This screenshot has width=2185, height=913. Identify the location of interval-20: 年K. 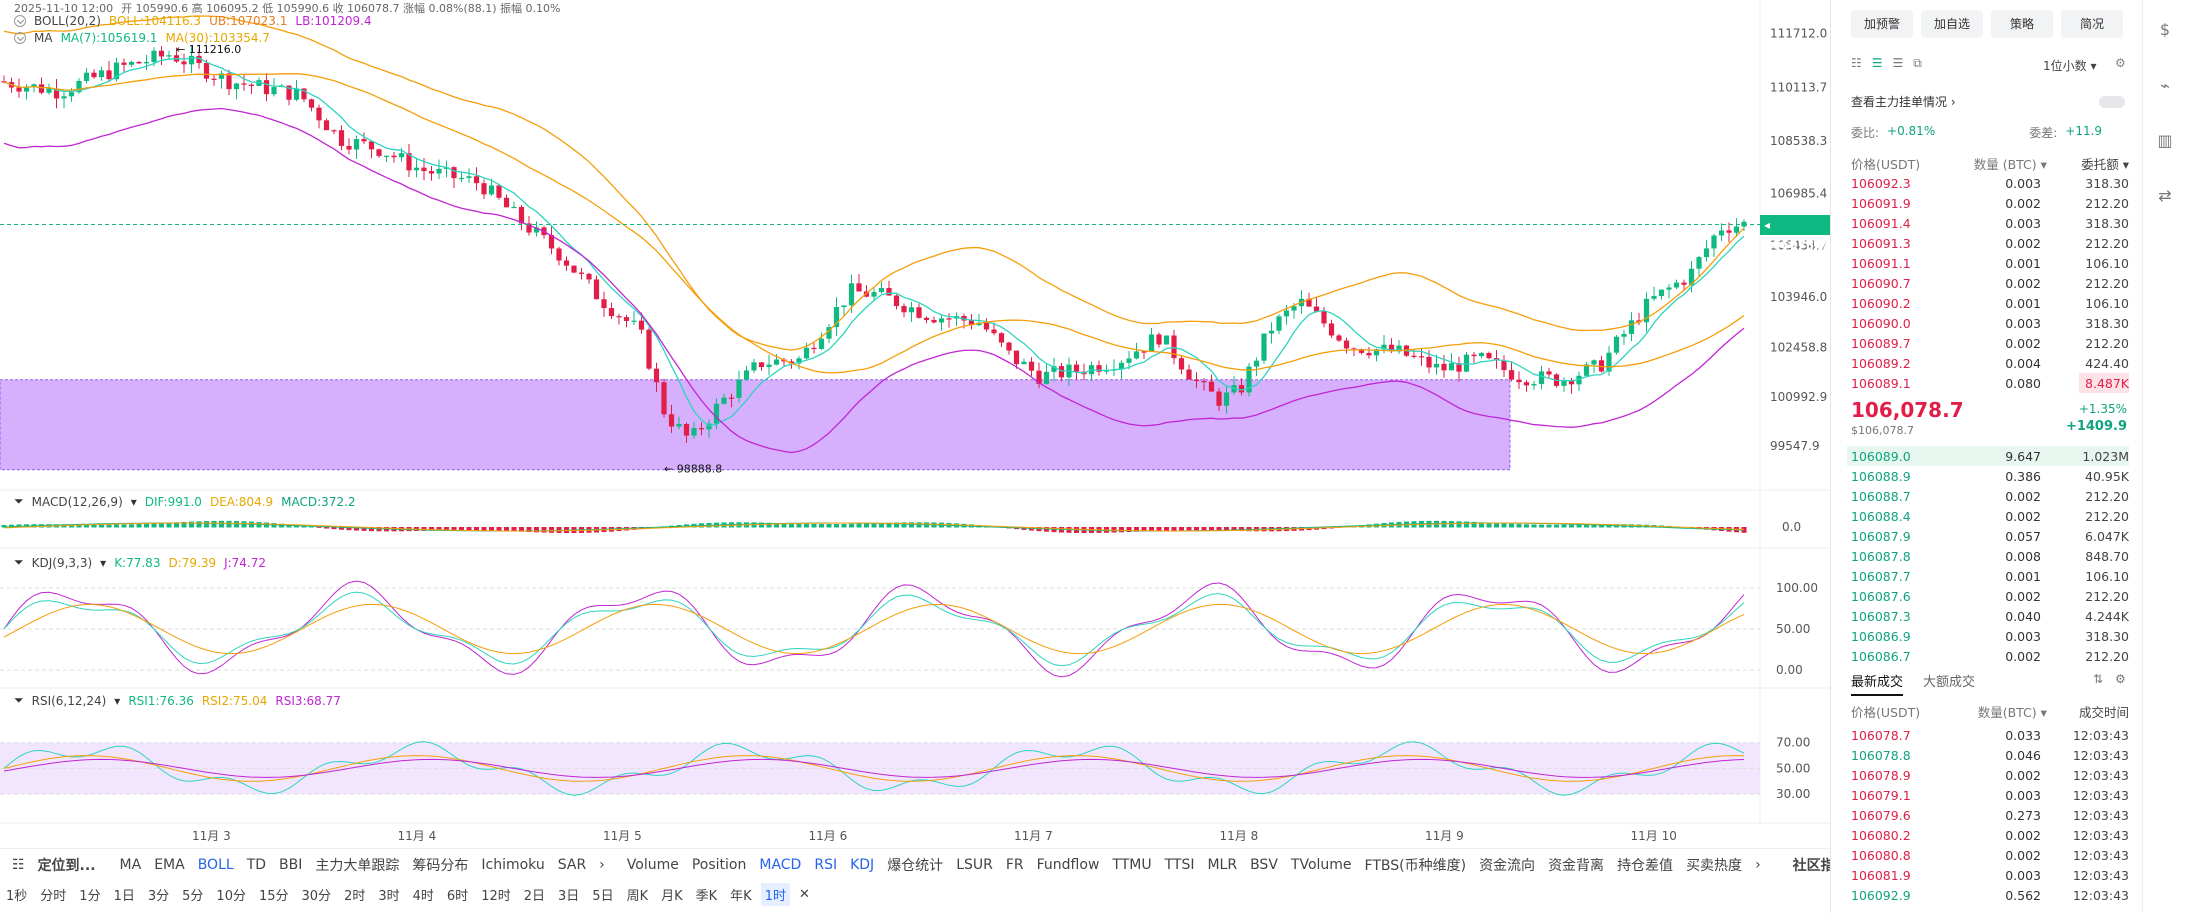
(741, 896).